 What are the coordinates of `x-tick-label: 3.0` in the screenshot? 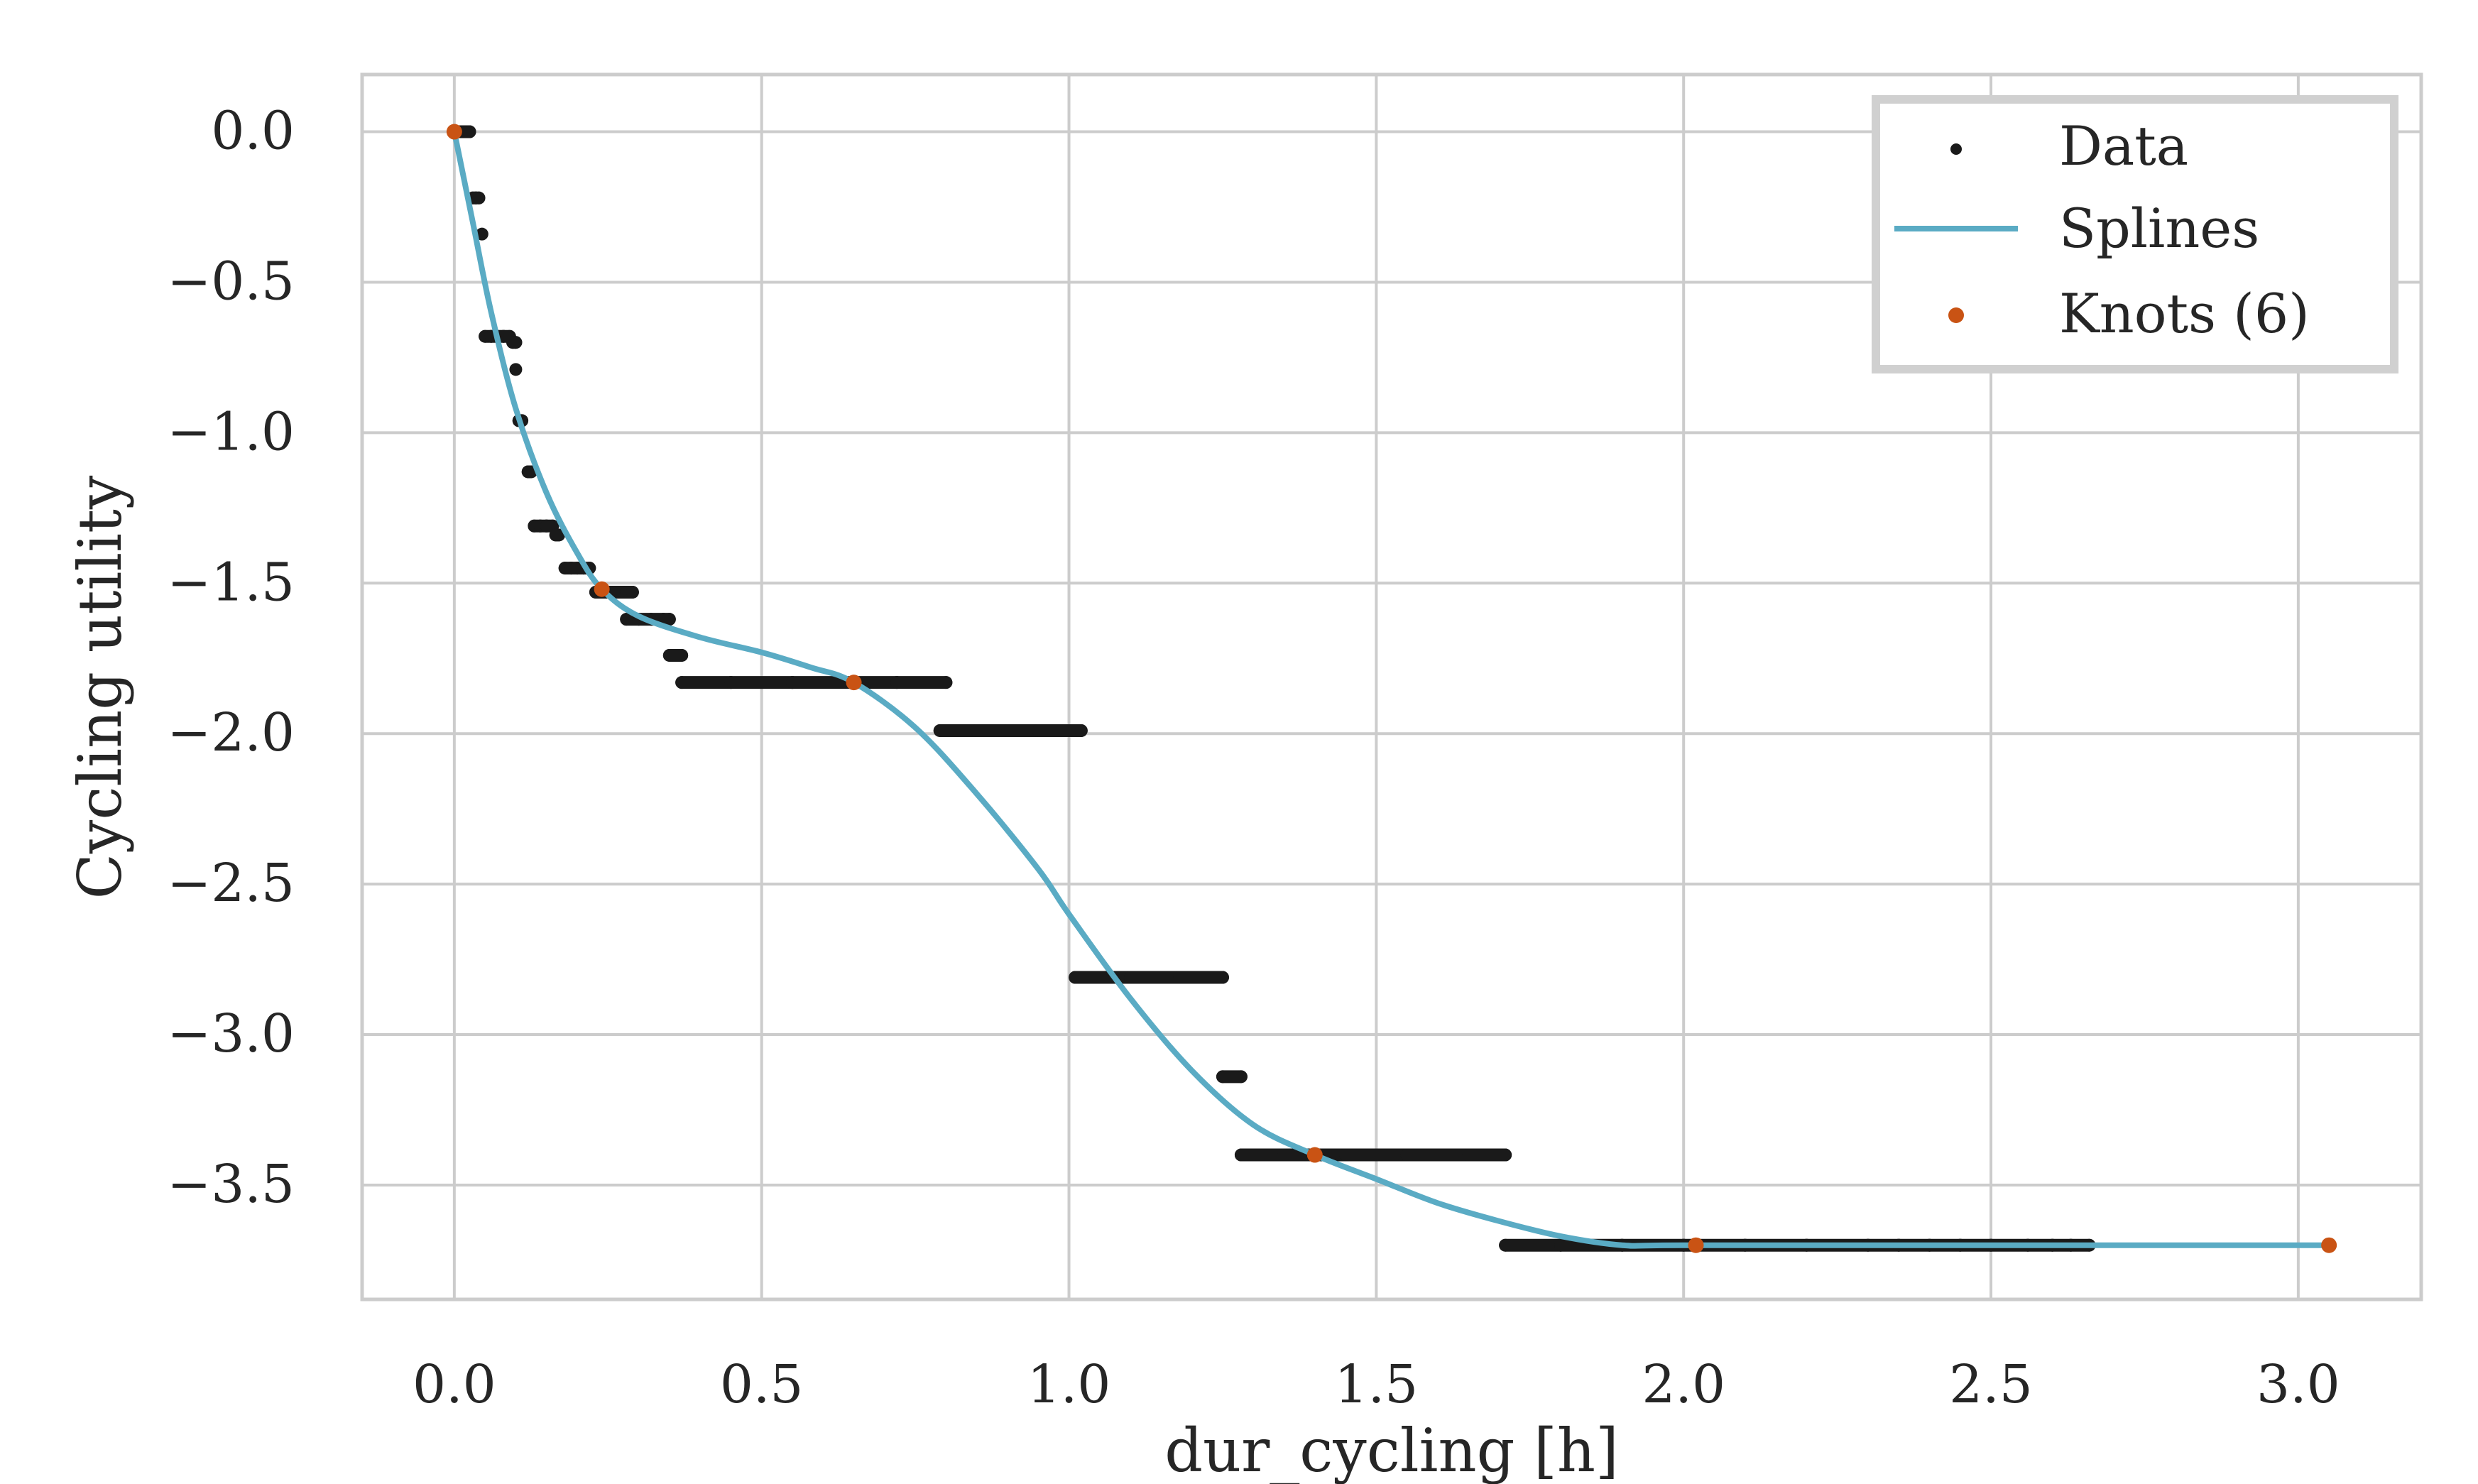 It's located at (2298, 1384).